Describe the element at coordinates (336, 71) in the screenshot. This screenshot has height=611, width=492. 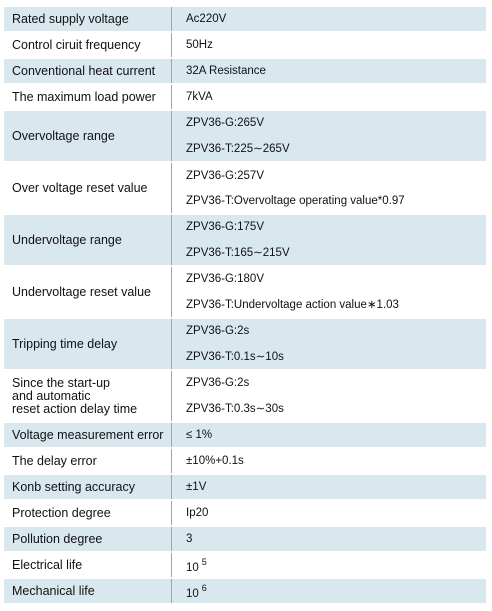
I see `spec-value-line: 32A Resistance` at that location.